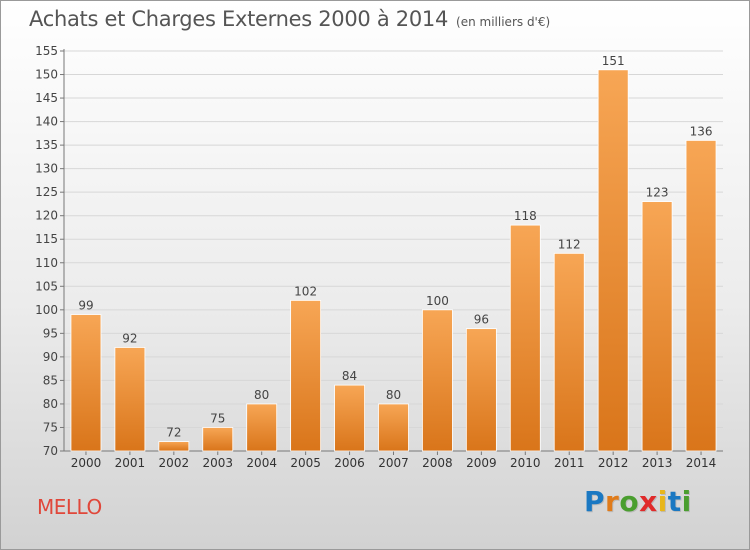  What do you see at coordinates (50, 451) in the screenshot?
I see `y-tick-label: 70` at bounding box center [50, 451].